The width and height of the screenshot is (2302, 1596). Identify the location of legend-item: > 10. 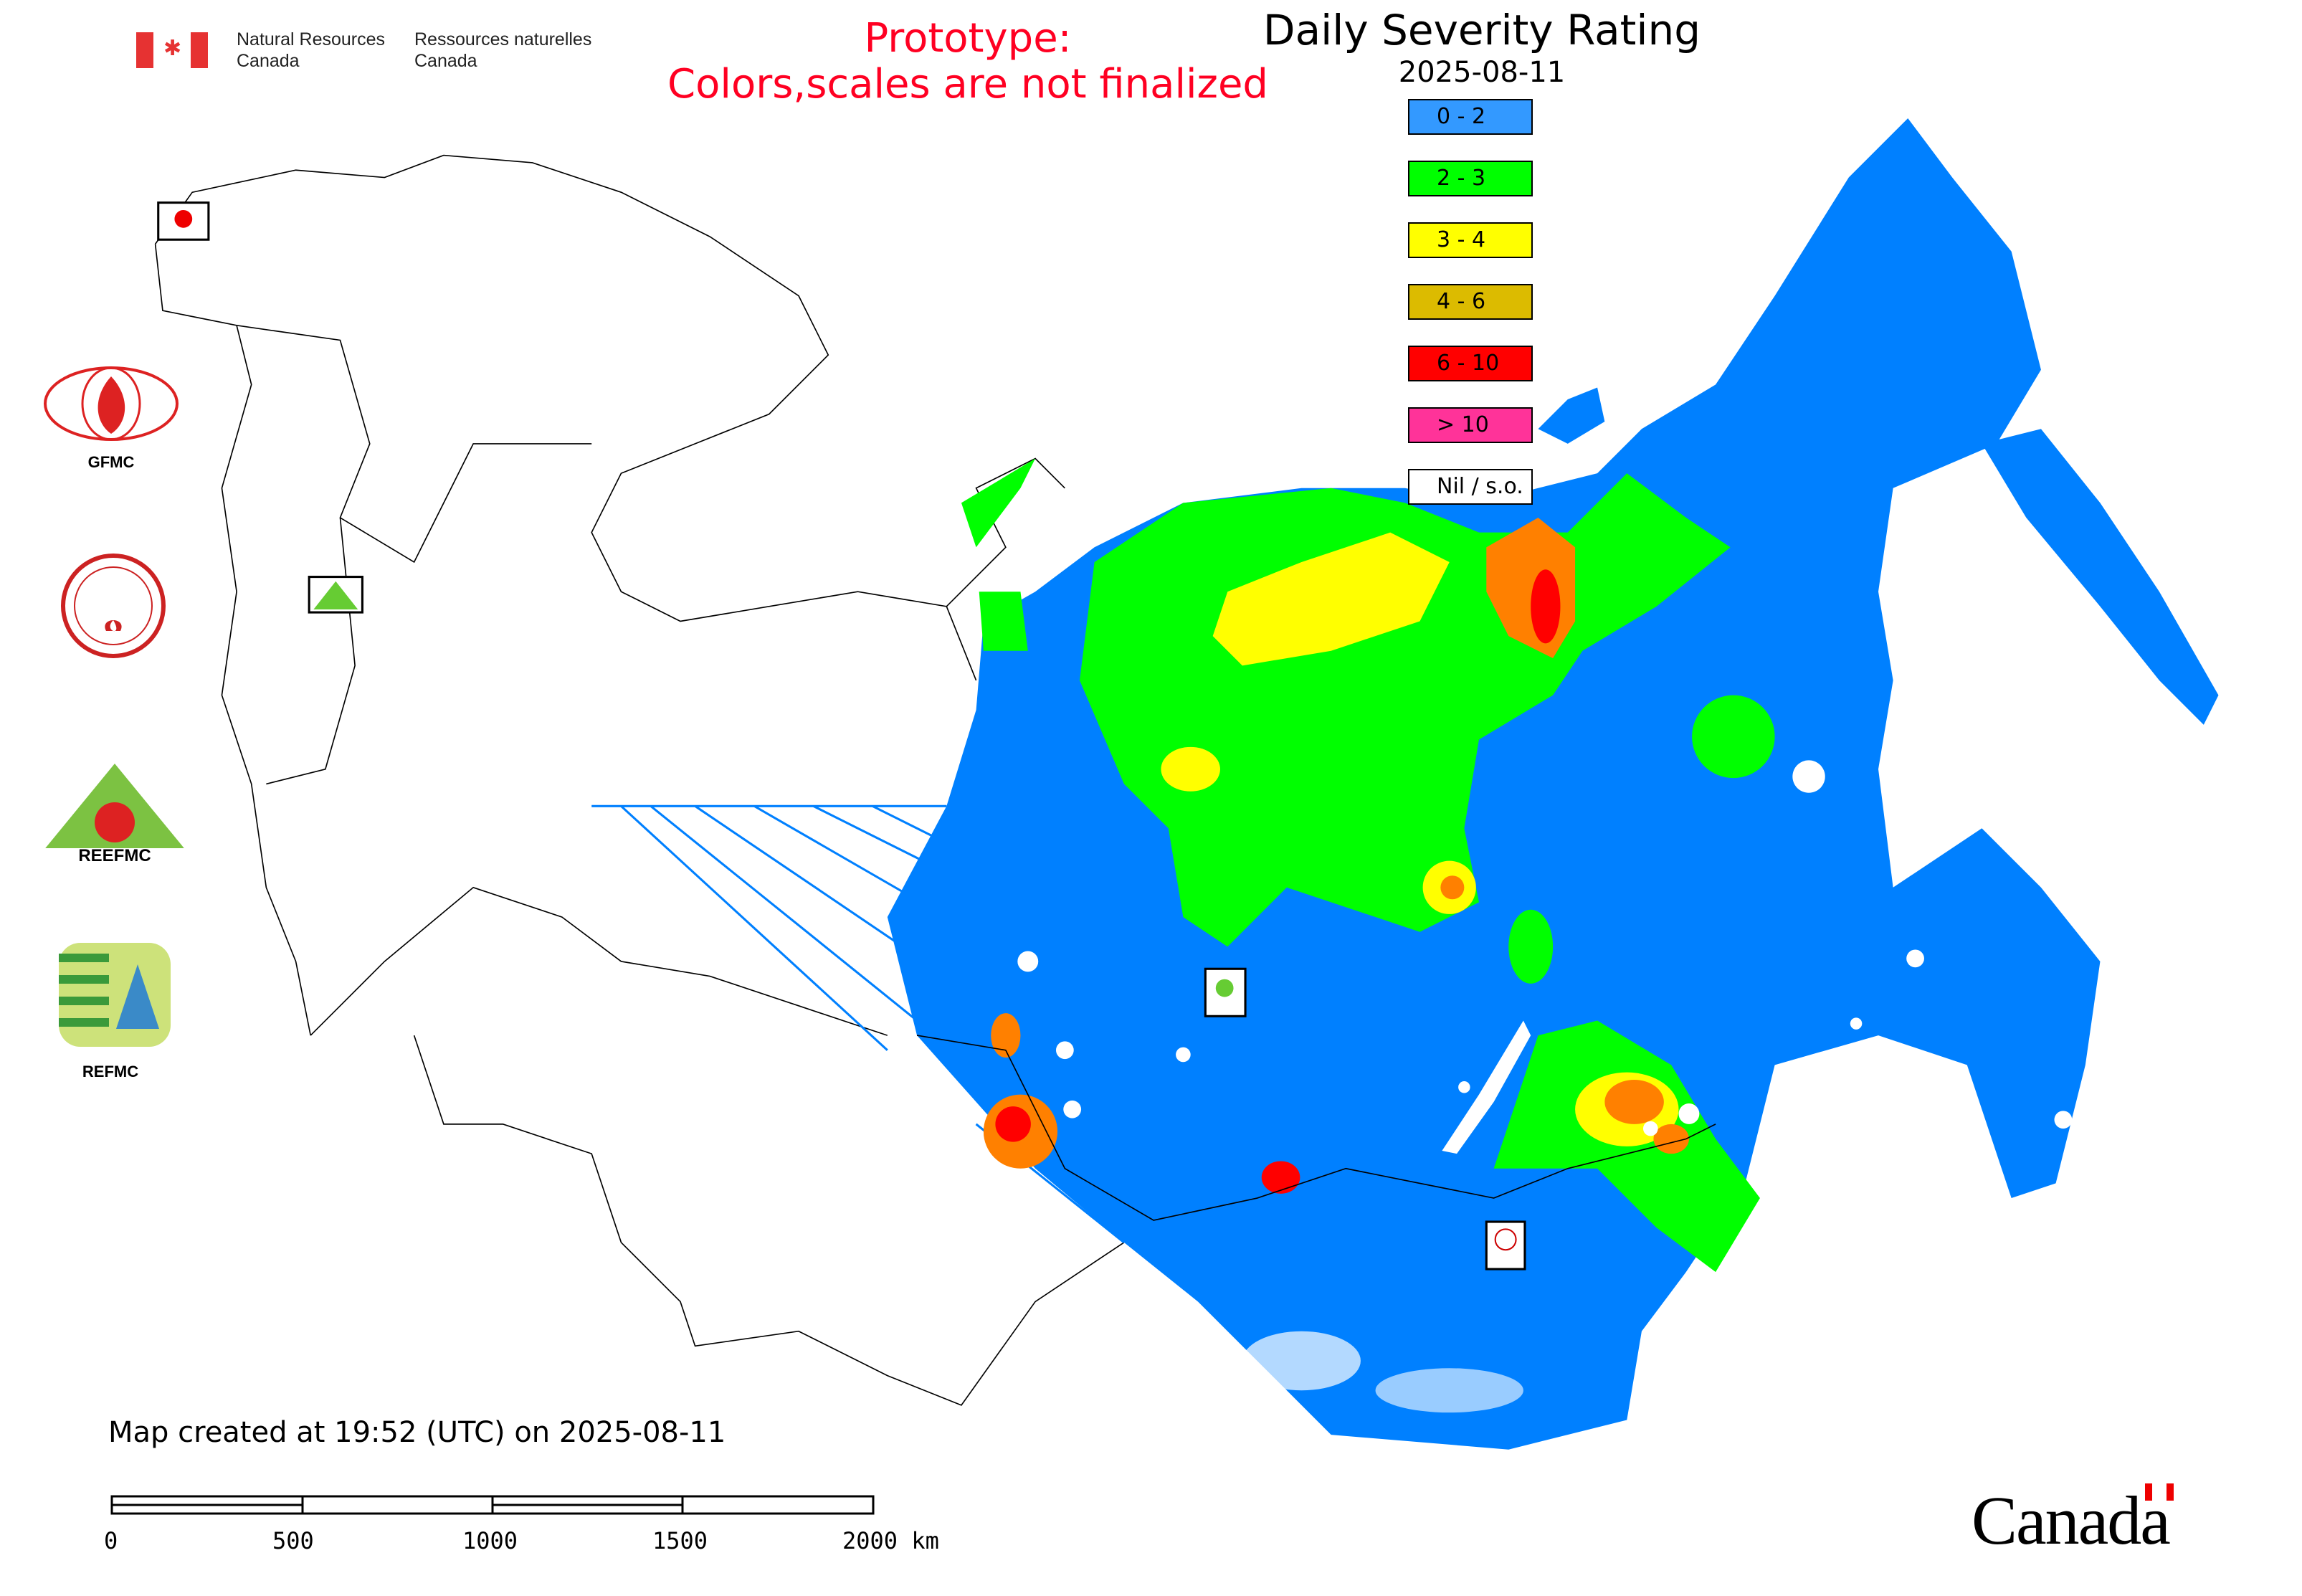
(1471, 425).